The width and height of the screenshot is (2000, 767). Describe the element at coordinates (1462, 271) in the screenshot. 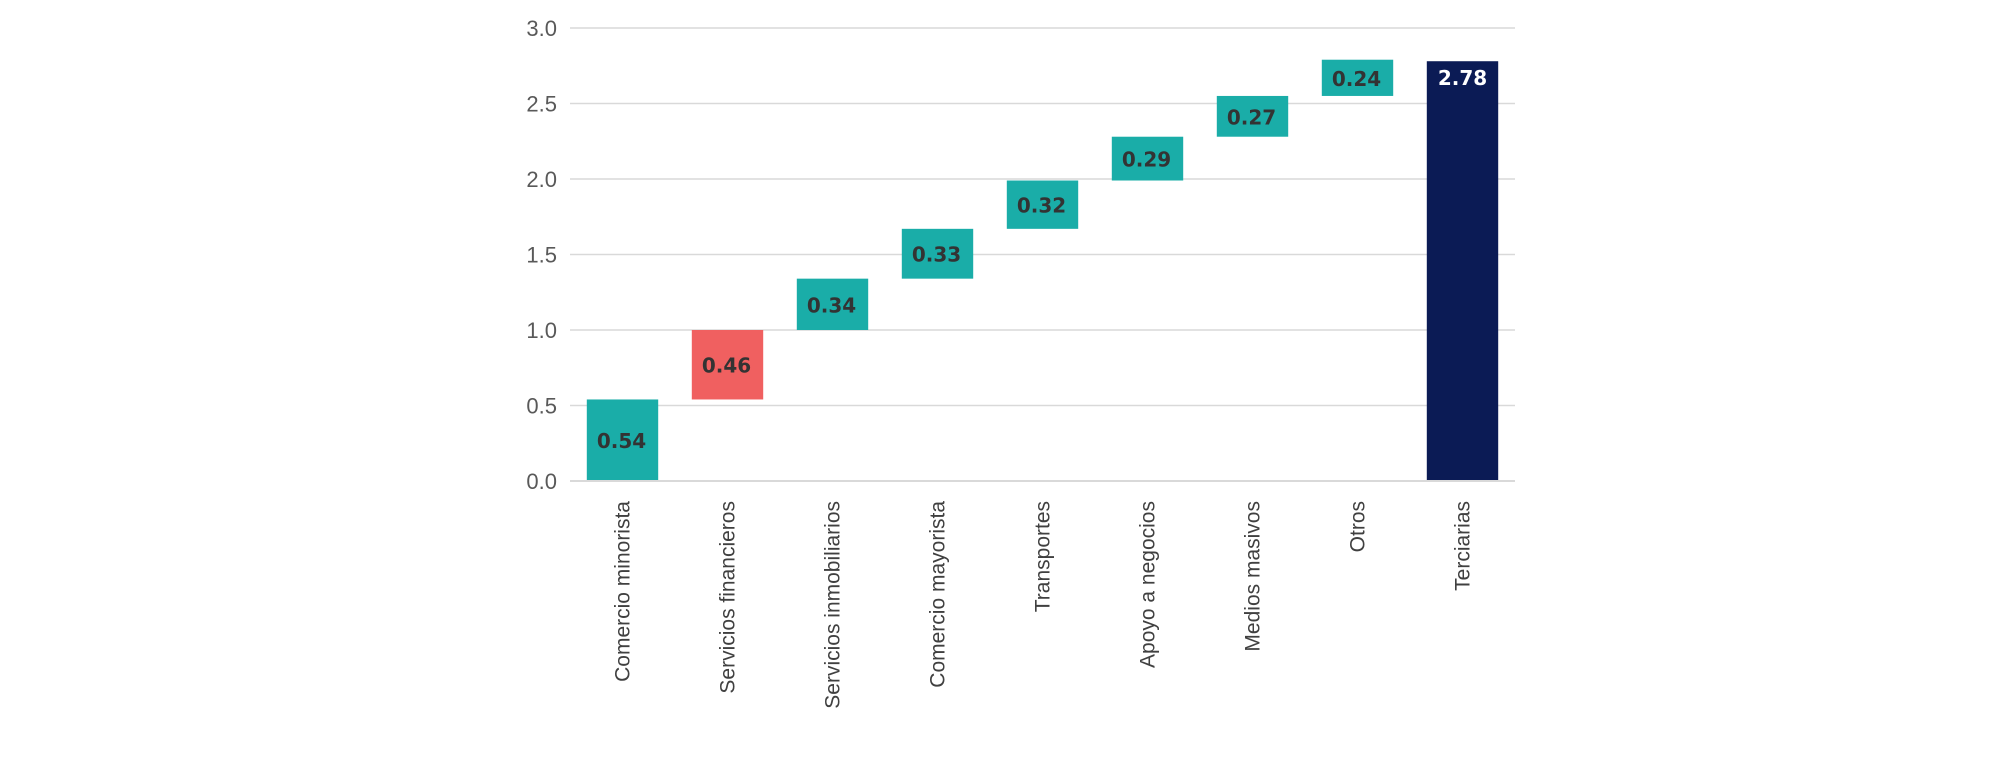

I see `total-bar` at that location.